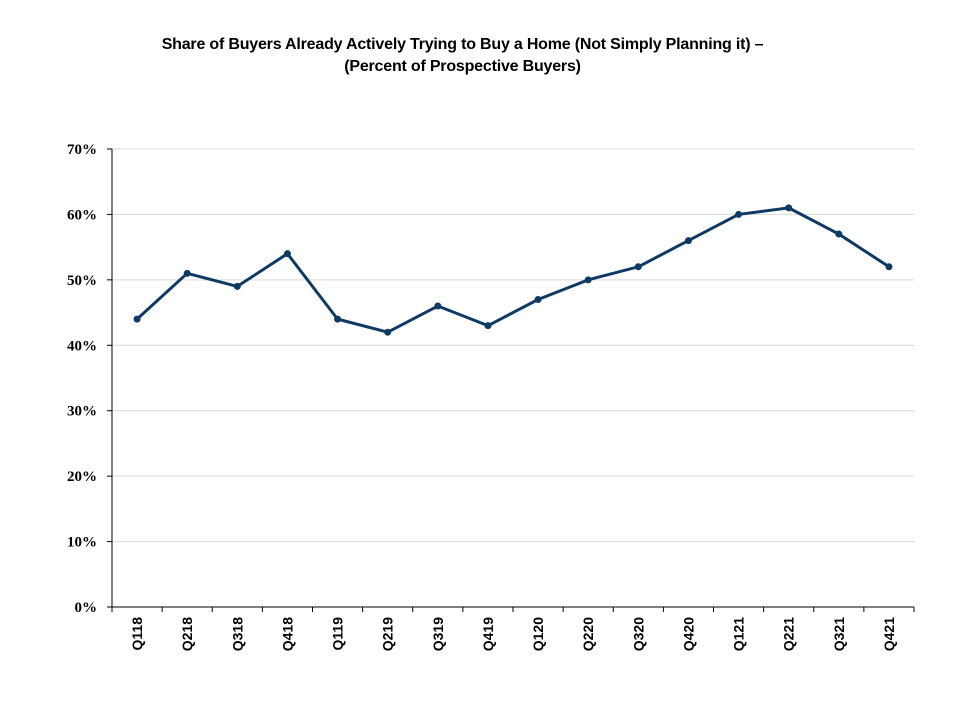 Image resolution: width=960 pixels, height=720 pixels. I want to click on y-tick-label: 70%, so click(82, 150).